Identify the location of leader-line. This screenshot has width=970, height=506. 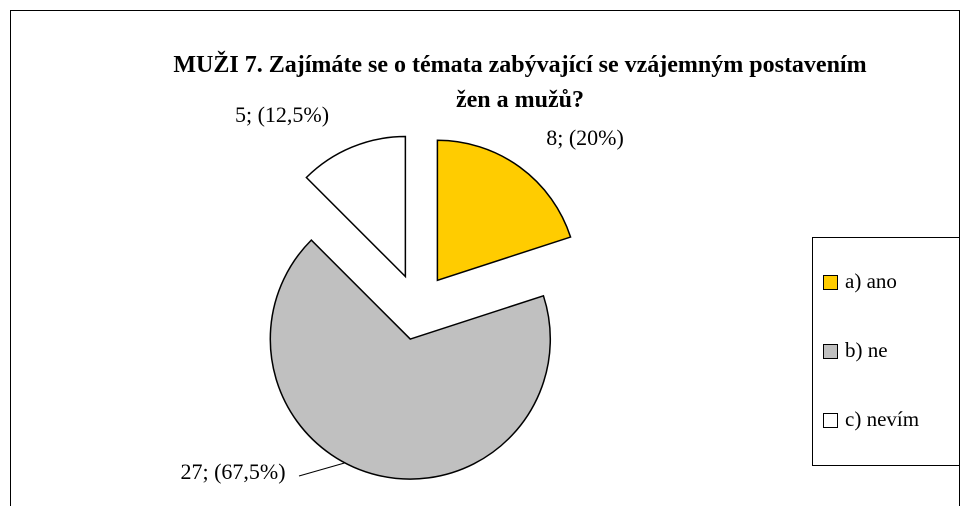
(322, 469).